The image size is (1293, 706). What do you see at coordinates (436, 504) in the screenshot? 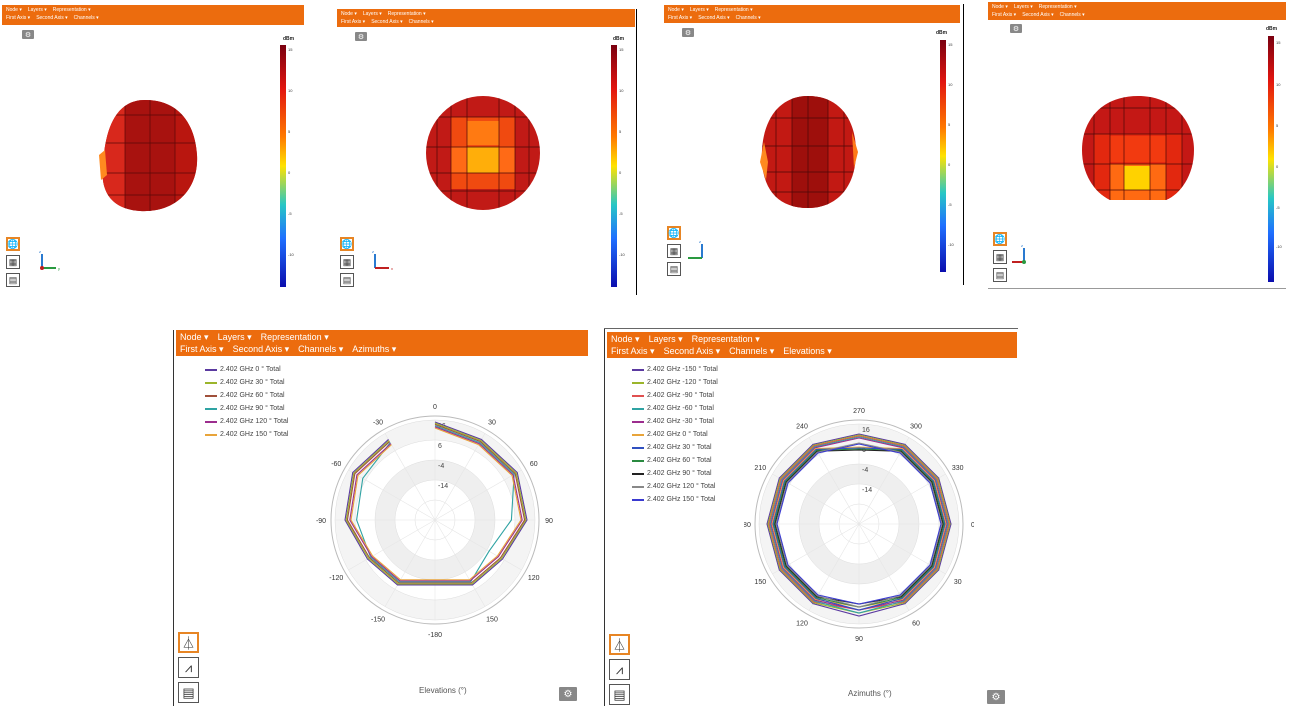
I see `series-line` at bounding box center [436, 504].